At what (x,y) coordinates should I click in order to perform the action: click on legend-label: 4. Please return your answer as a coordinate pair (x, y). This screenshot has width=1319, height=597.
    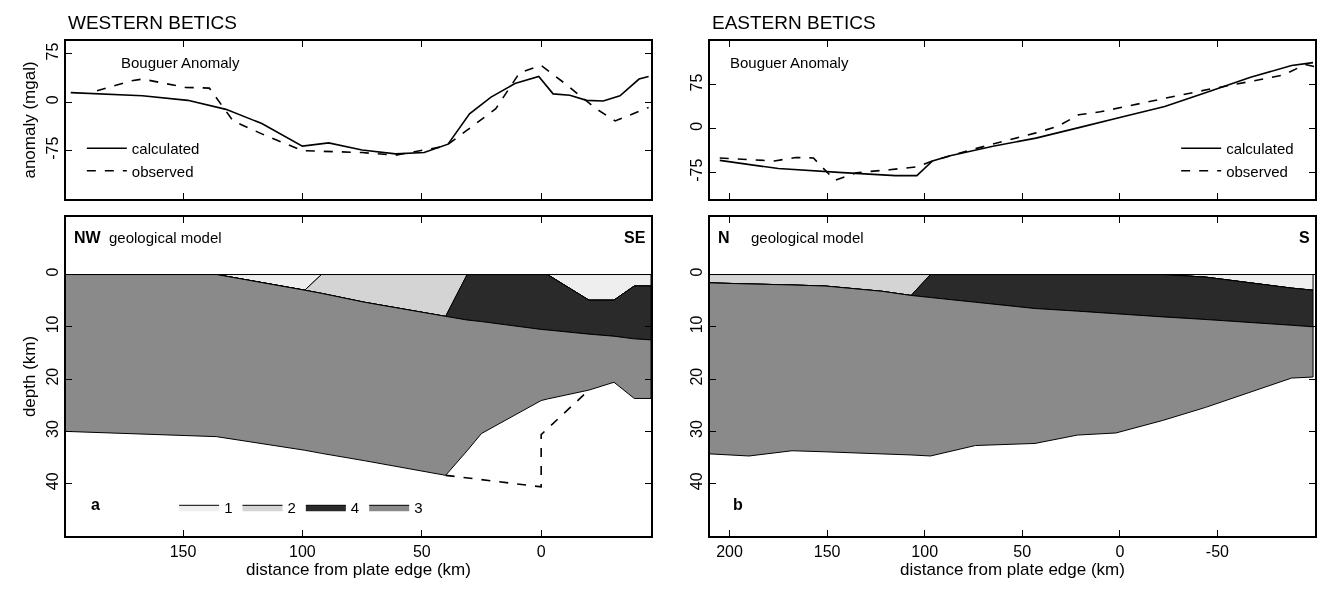
    Looking at the image, I should click on (355, 508).